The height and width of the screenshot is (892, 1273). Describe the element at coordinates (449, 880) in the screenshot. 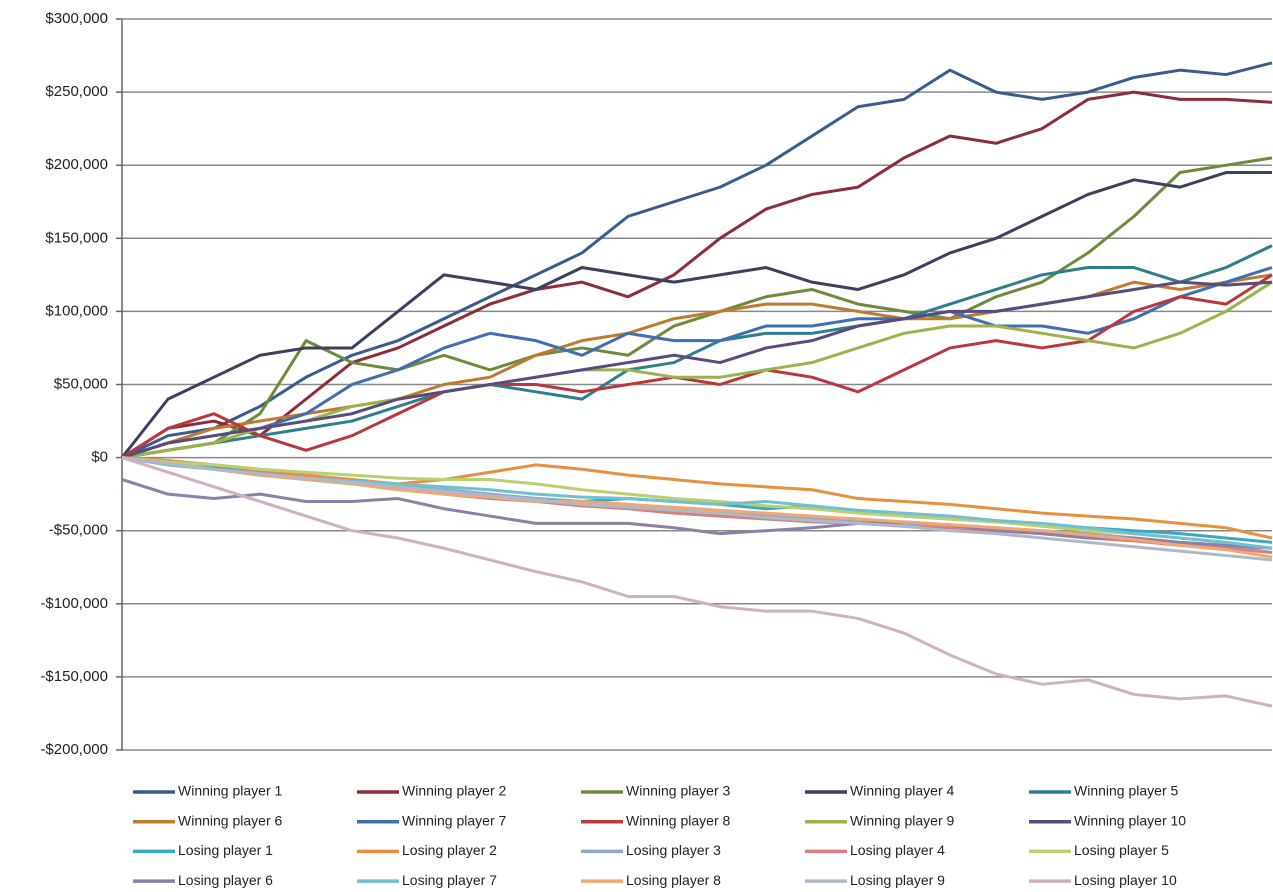

I see `legend-label: Losing player 7` at that location.